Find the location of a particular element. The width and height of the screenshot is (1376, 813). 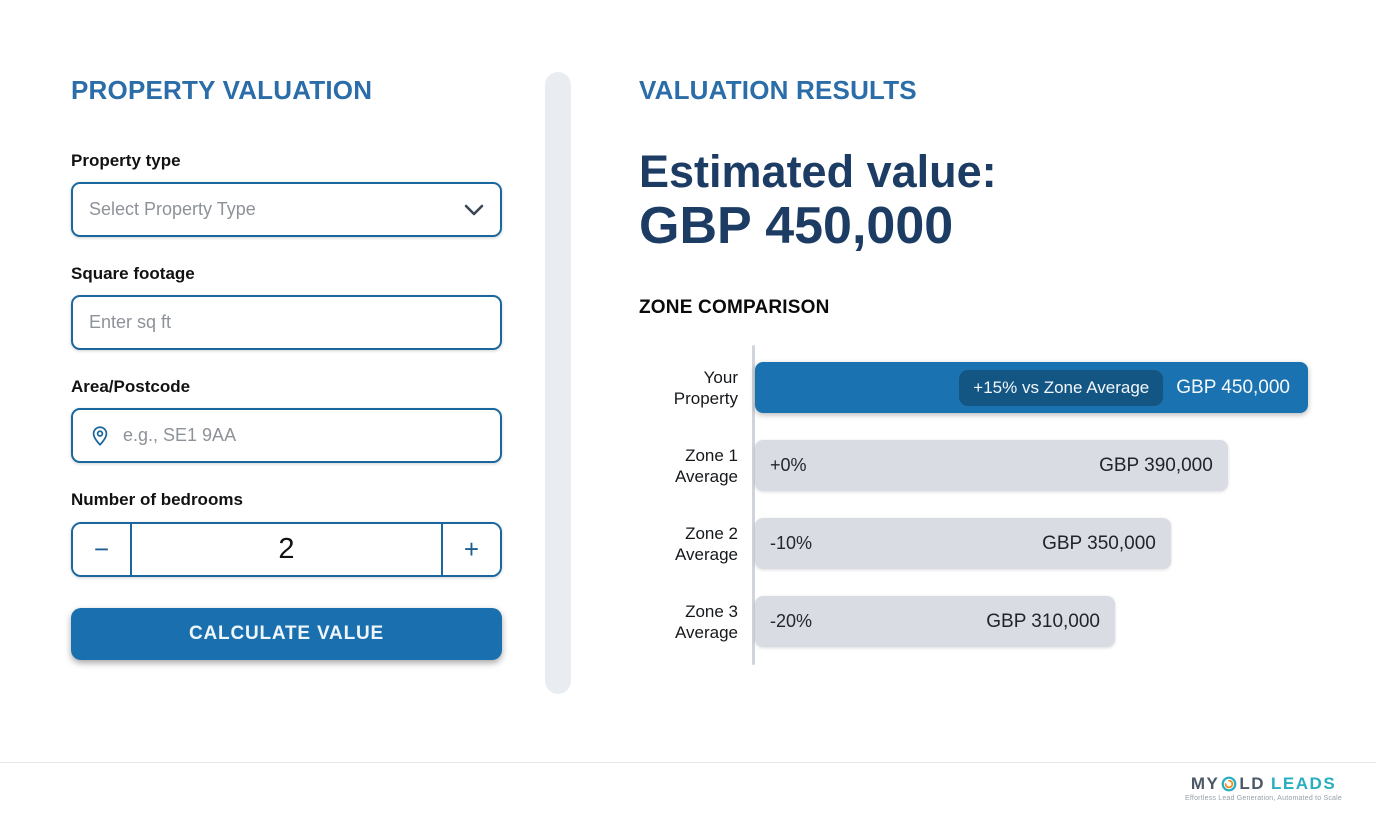

bar-delta-label: -10% is located at coordinates (791, 543).